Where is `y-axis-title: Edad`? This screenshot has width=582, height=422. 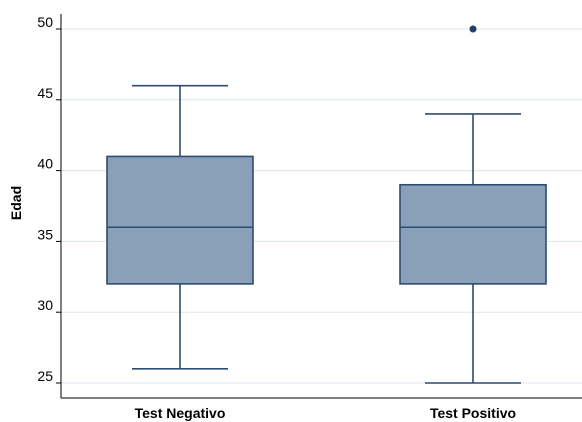
y-axis-title: Edad is located at coordinates (16, 203).